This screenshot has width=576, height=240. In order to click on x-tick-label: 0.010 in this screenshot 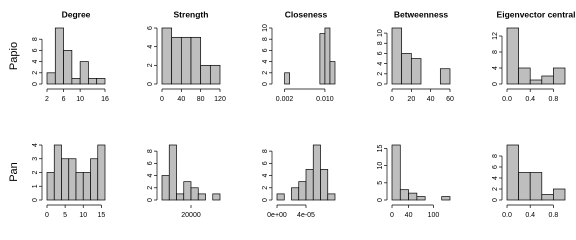, I will do `click(325, 99)`.